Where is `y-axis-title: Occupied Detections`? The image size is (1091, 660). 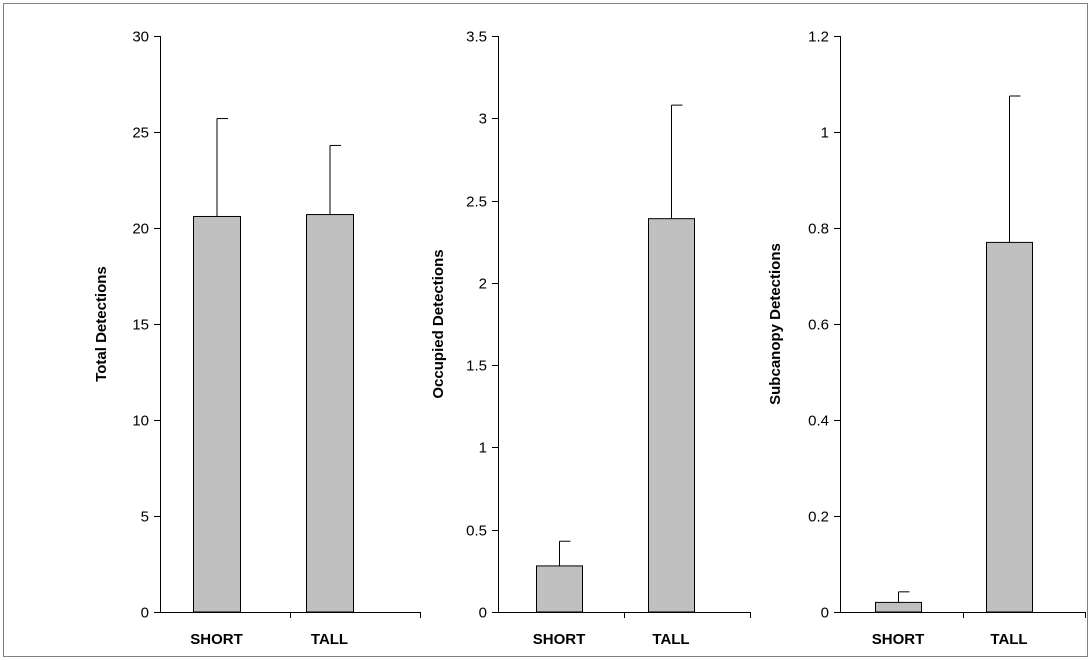
y-axis-title: Occupied Detections is located at coordinates (438, 323).